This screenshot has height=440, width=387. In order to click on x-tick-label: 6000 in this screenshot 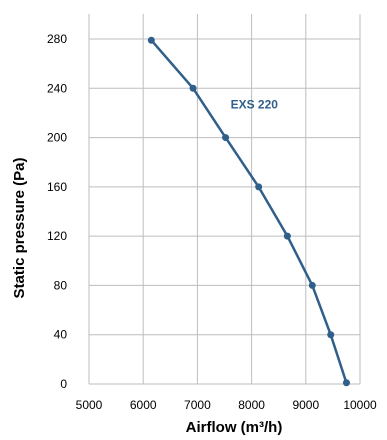, I will do `click(143, 405)`.